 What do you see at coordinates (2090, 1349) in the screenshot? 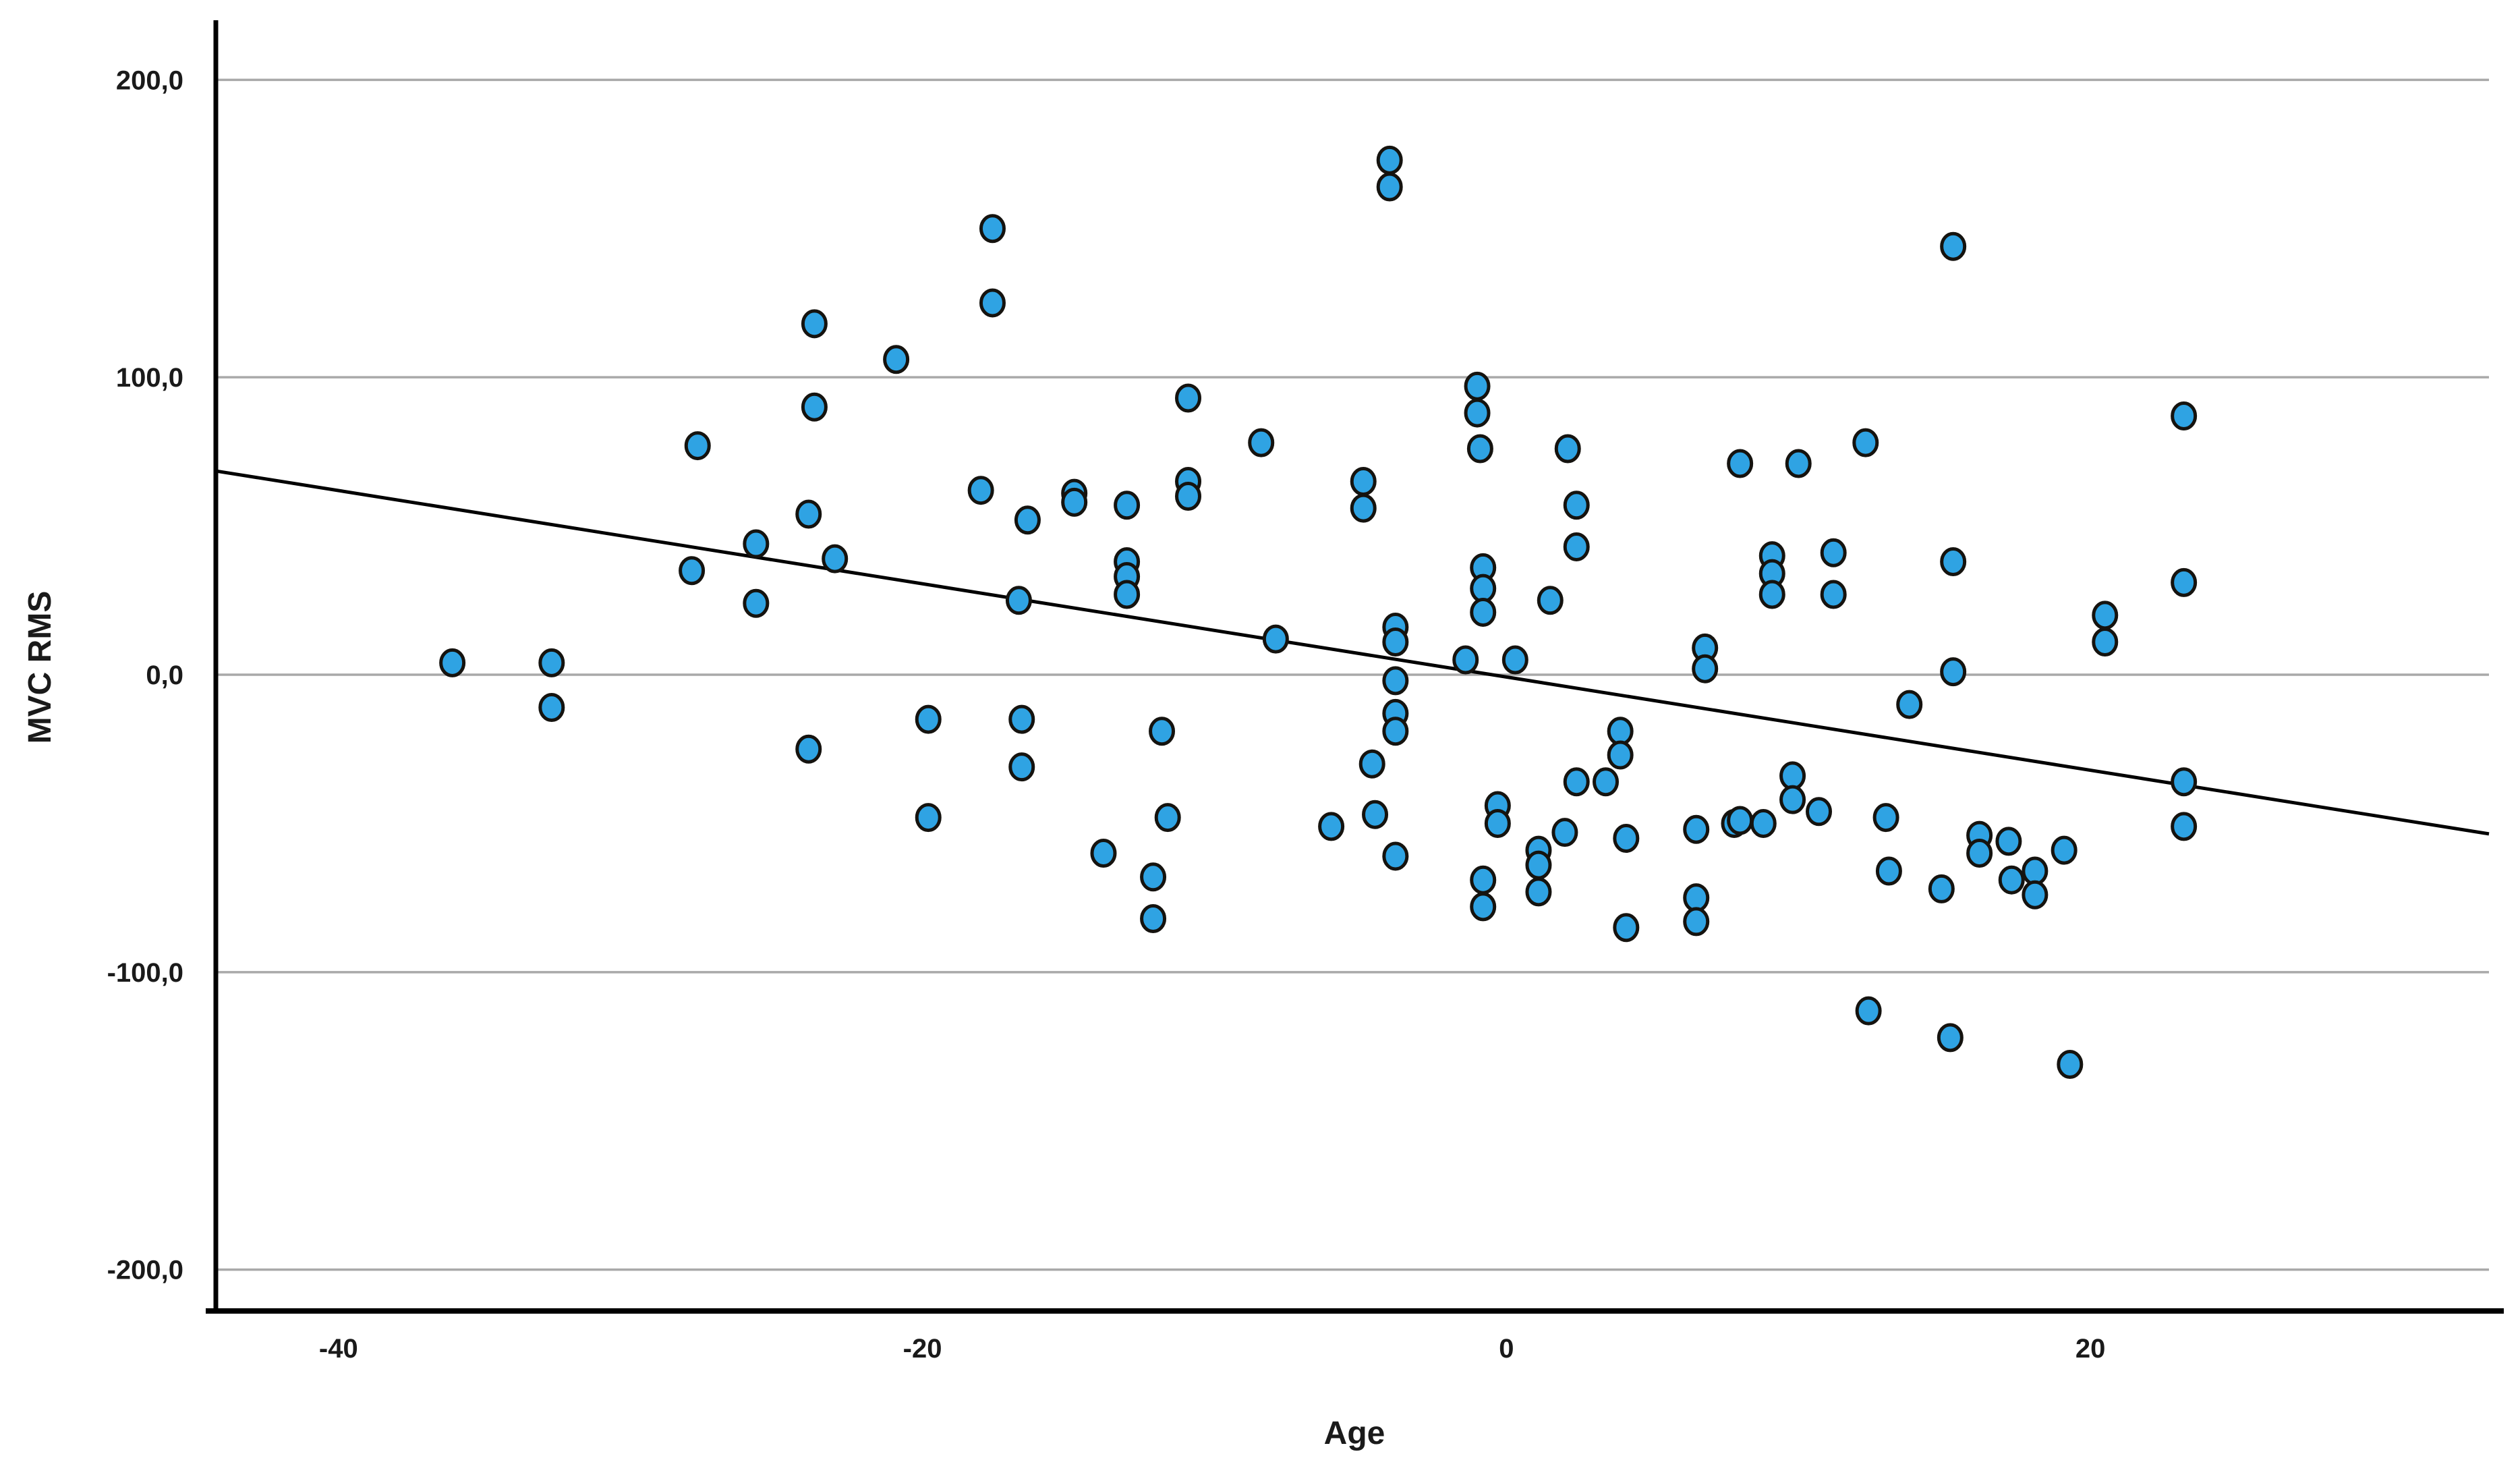
I see `x-tick-label: 20` at bounding box center [2090, 1349].